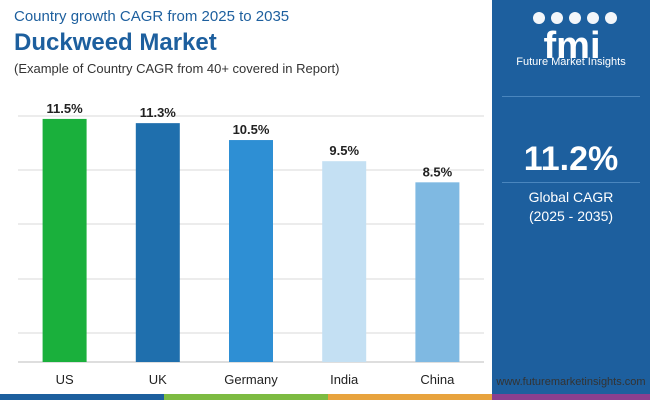  Describe the element at coordinates (246, 397) in the screenshot. I see `footer-band-green` at that location.